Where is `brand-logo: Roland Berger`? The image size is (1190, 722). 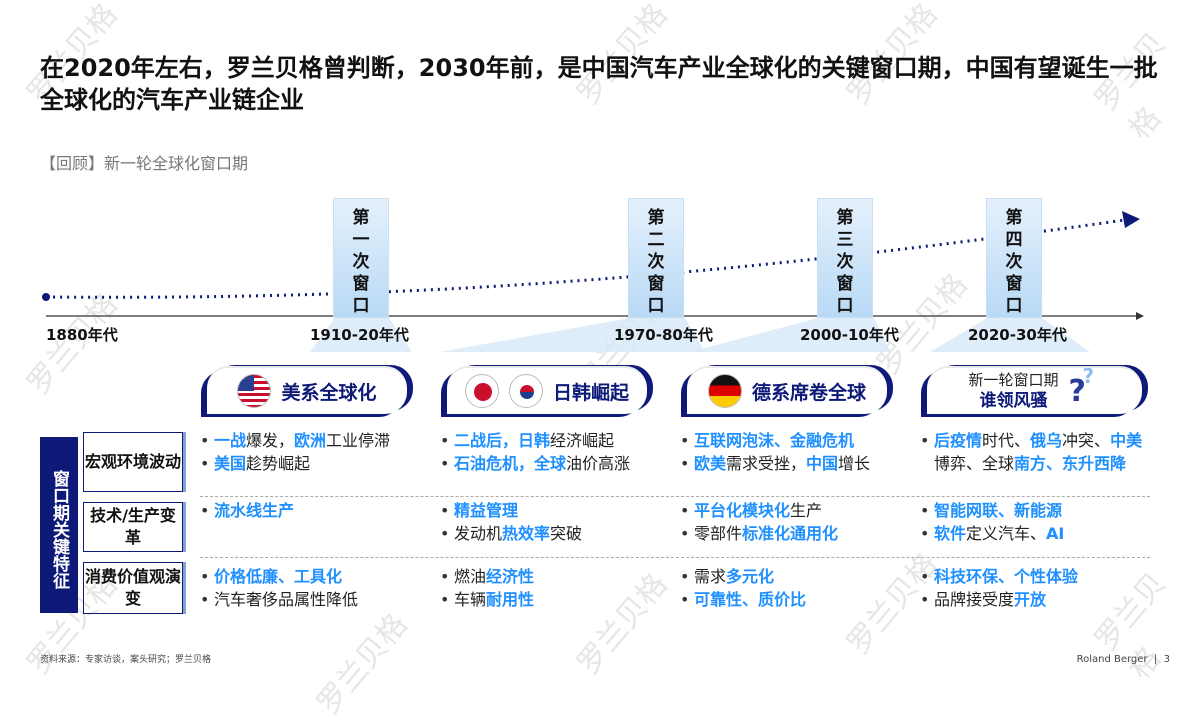 brand-logo: Roland Berger is located at coordinates (1112, 659).